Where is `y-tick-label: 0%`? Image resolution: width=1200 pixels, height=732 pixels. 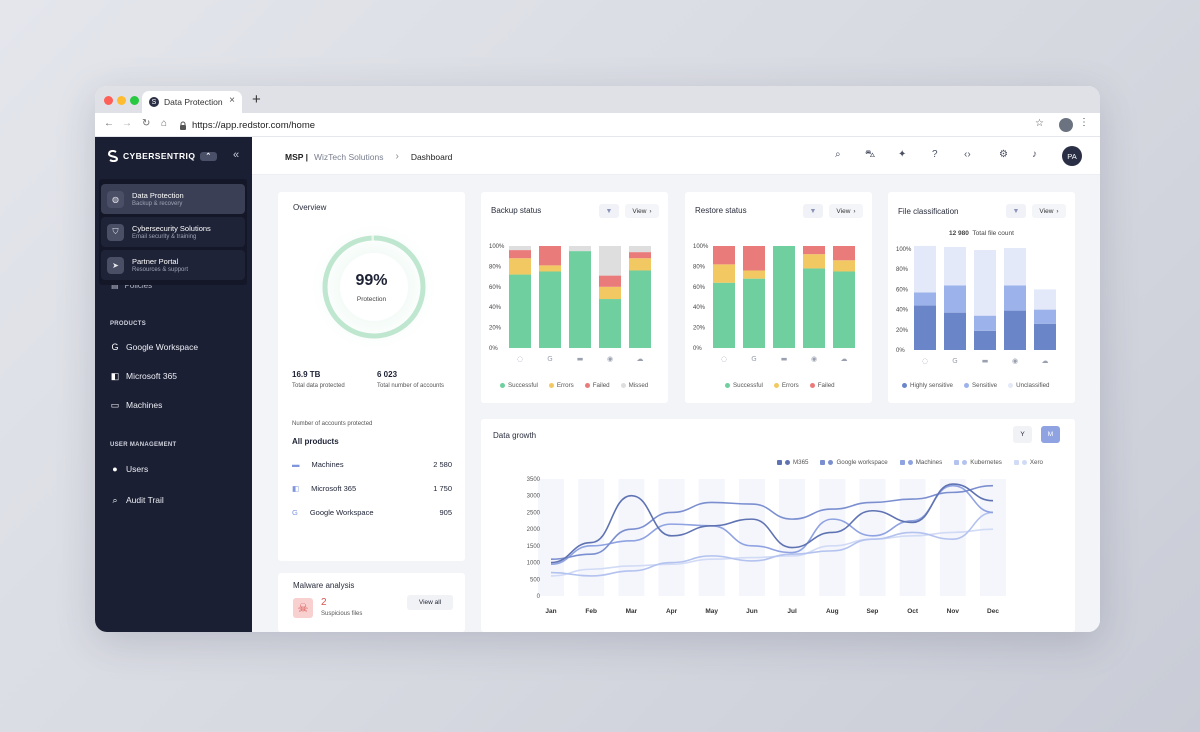 y-tick-label: 0% is located at coordinates (697, 349).